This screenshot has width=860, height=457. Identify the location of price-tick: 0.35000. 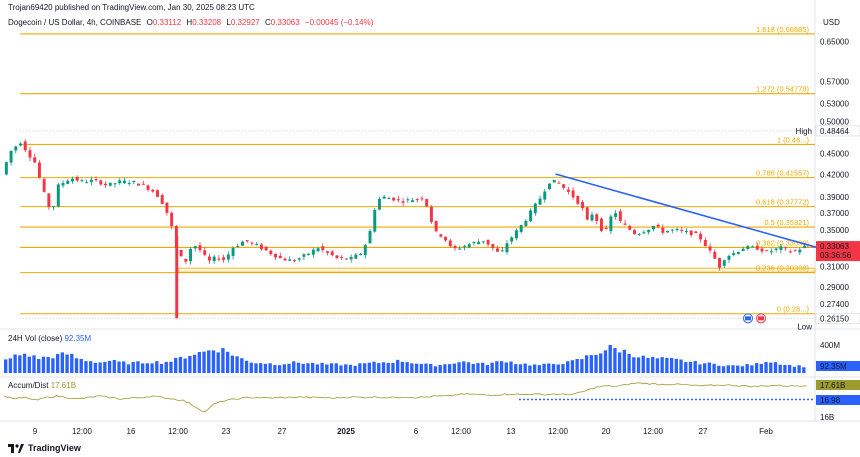
(834, 230).